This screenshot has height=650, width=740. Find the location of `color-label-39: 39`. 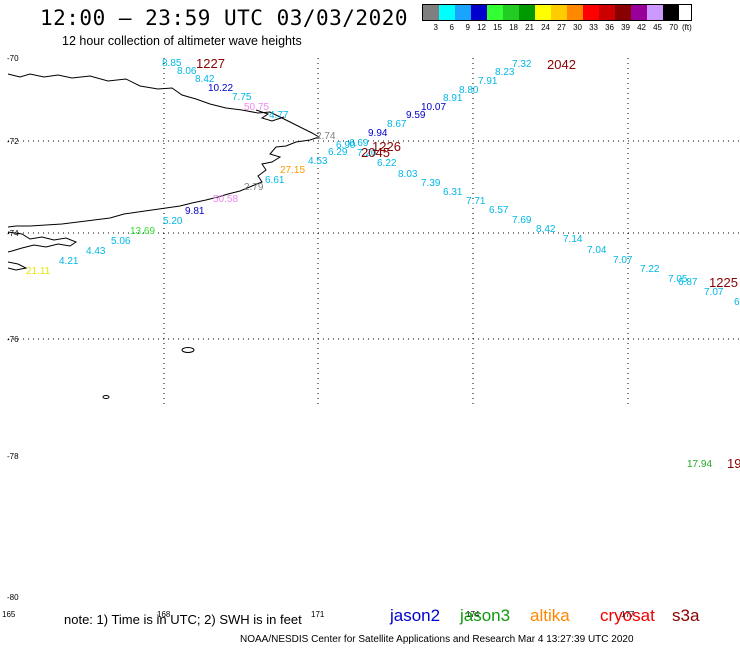

color-label-39: 39 is located at coordinates (625, 27).